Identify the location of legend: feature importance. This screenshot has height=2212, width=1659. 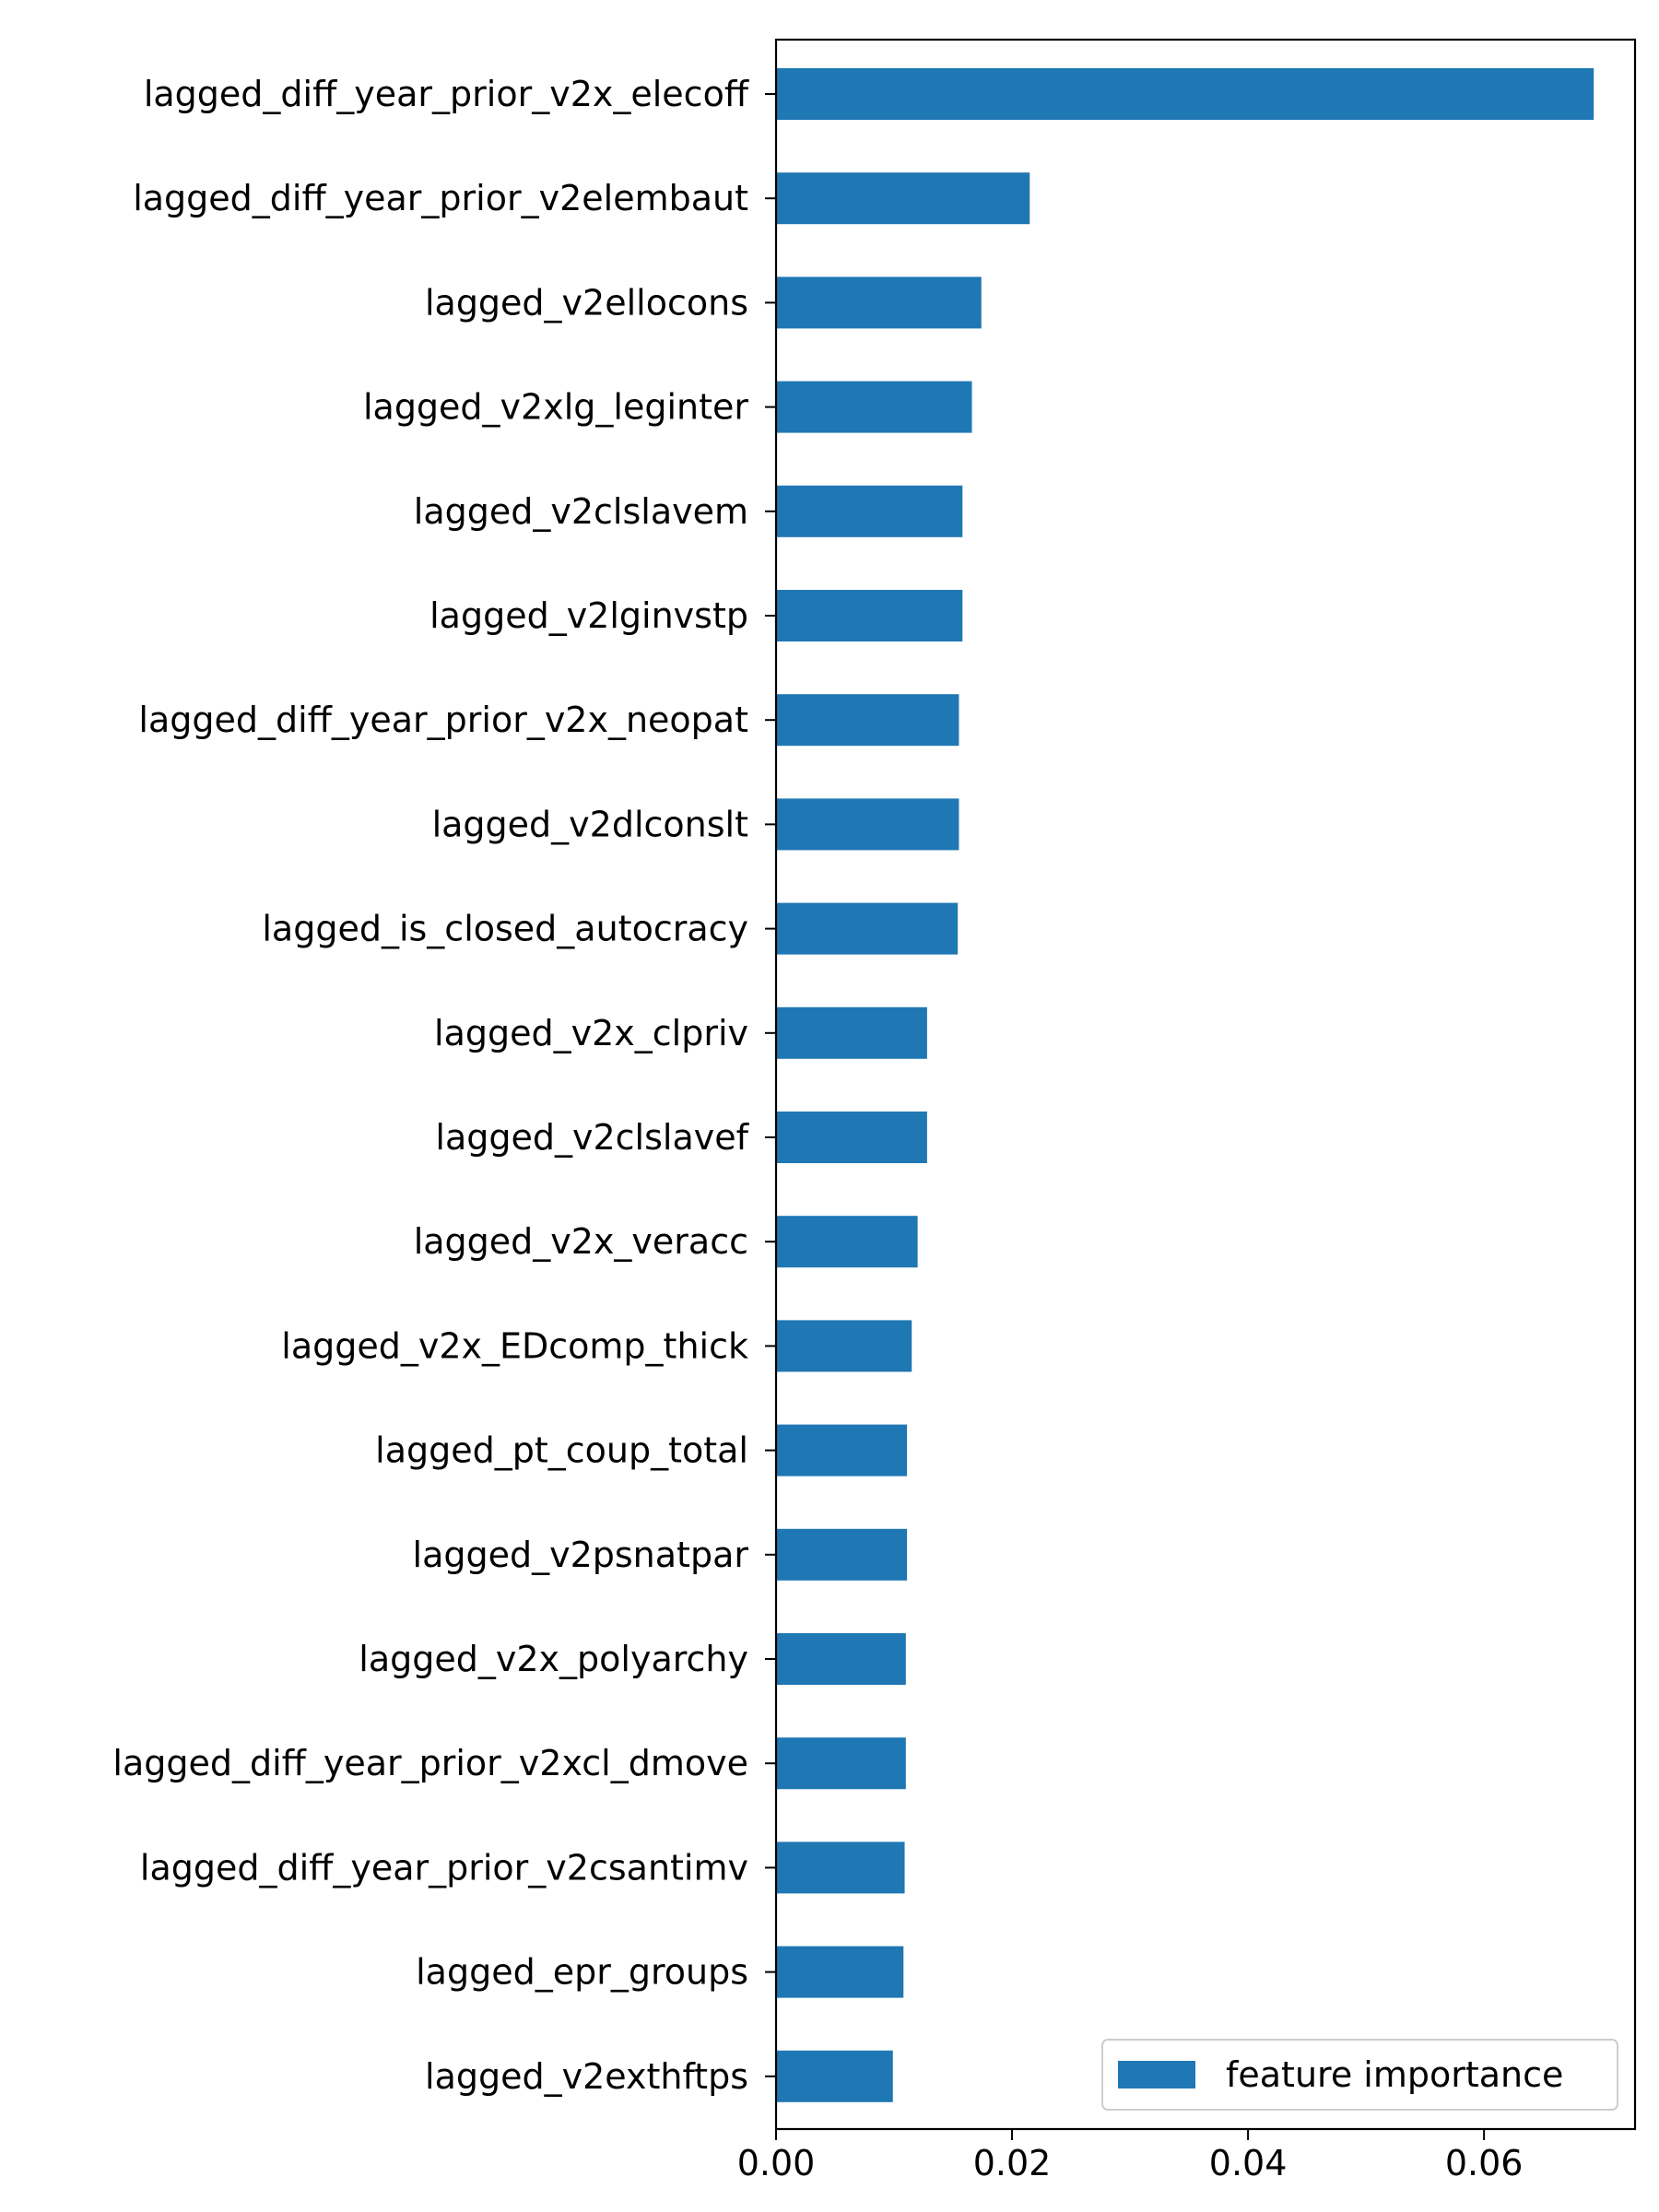
(1359, 2075).